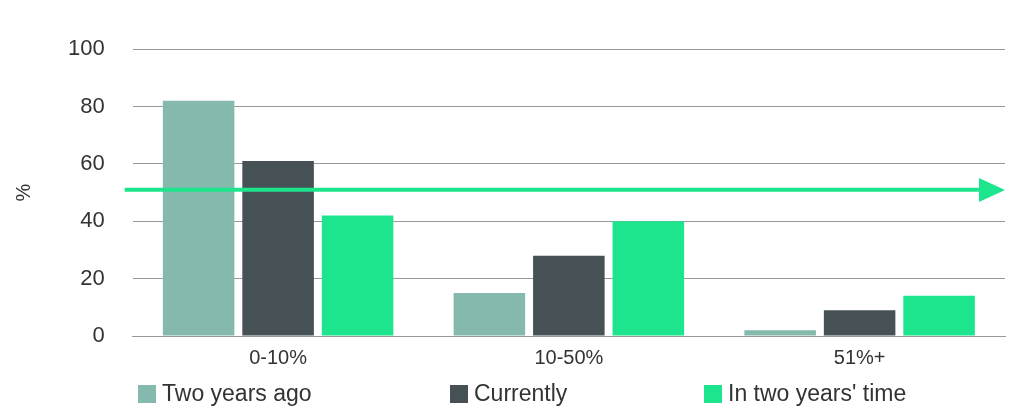 The height and width of the screenshot is (420, 1015). Describe the element at coordinates (859, 356) in the screenshot. I see `x-tick-label: 51%+` at that location.